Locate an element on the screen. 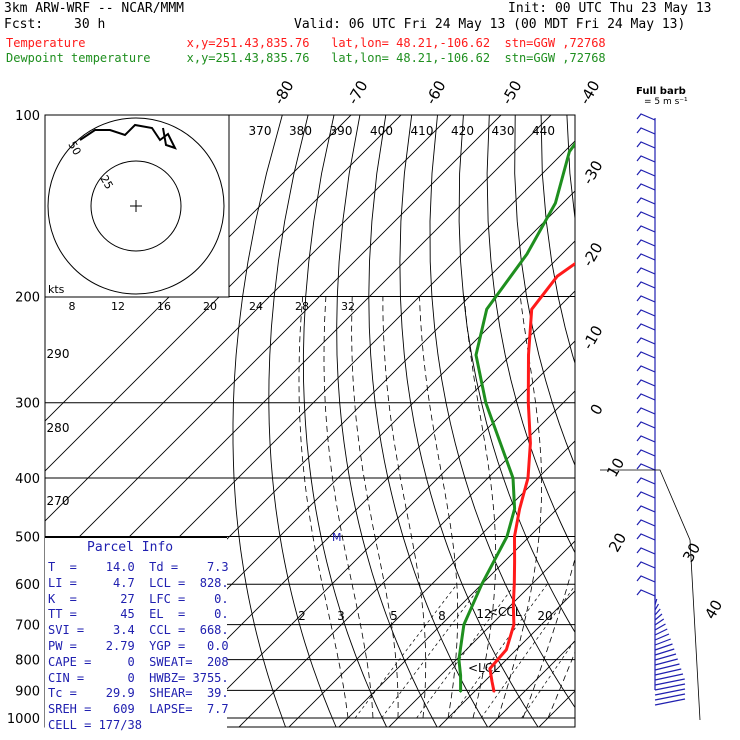 The image size is (740, 740). parcel-info-row: PW = 2.79 YGP = 0.0 is located at coordinates (138, 646).